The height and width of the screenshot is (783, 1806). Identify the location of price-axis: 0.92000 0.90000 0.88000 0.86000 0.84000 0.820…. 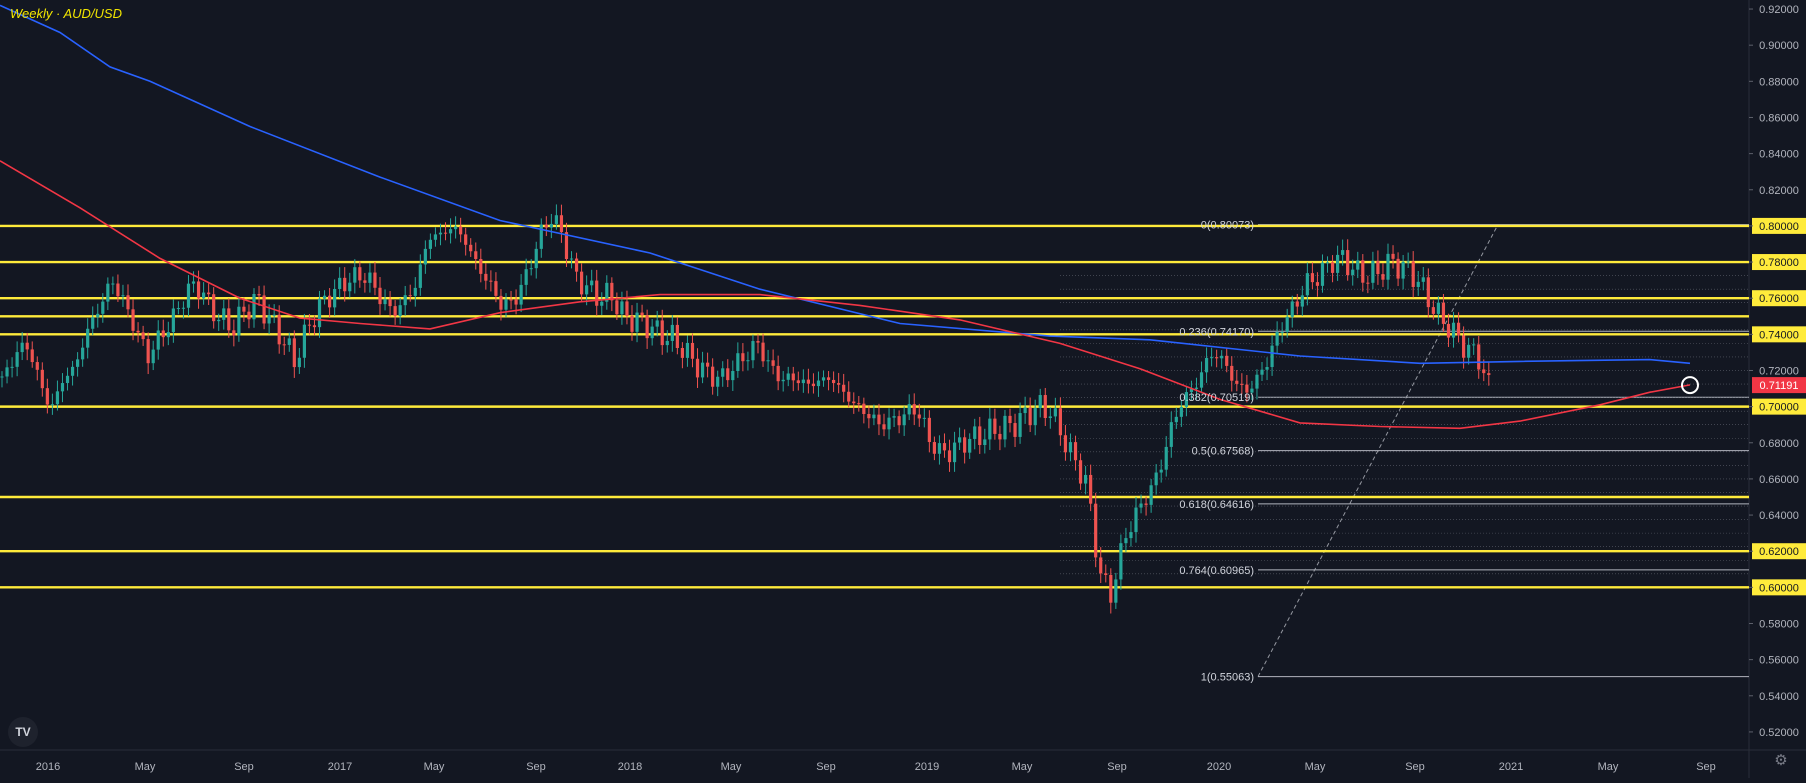
(1777, 371).